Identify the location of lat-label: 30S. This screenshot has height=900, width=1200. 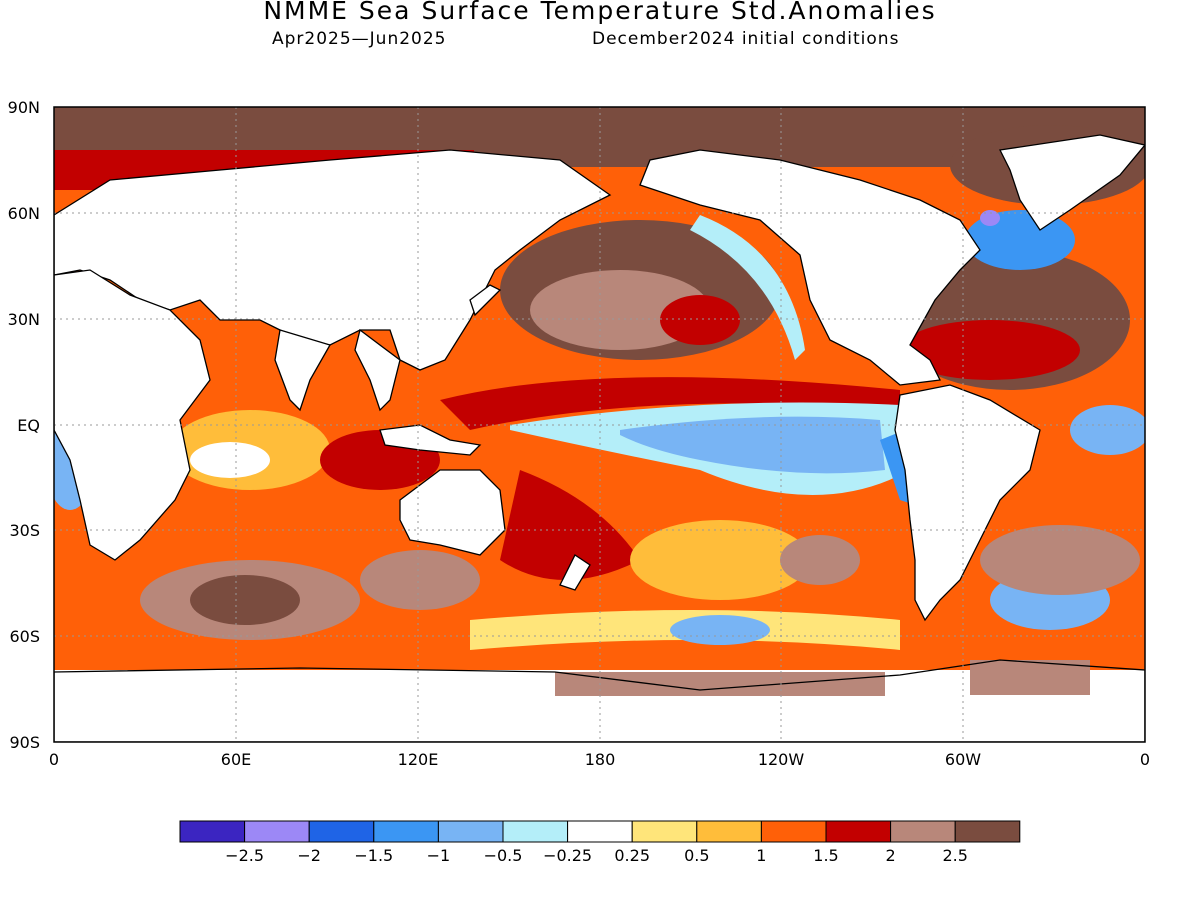
(24, 530).